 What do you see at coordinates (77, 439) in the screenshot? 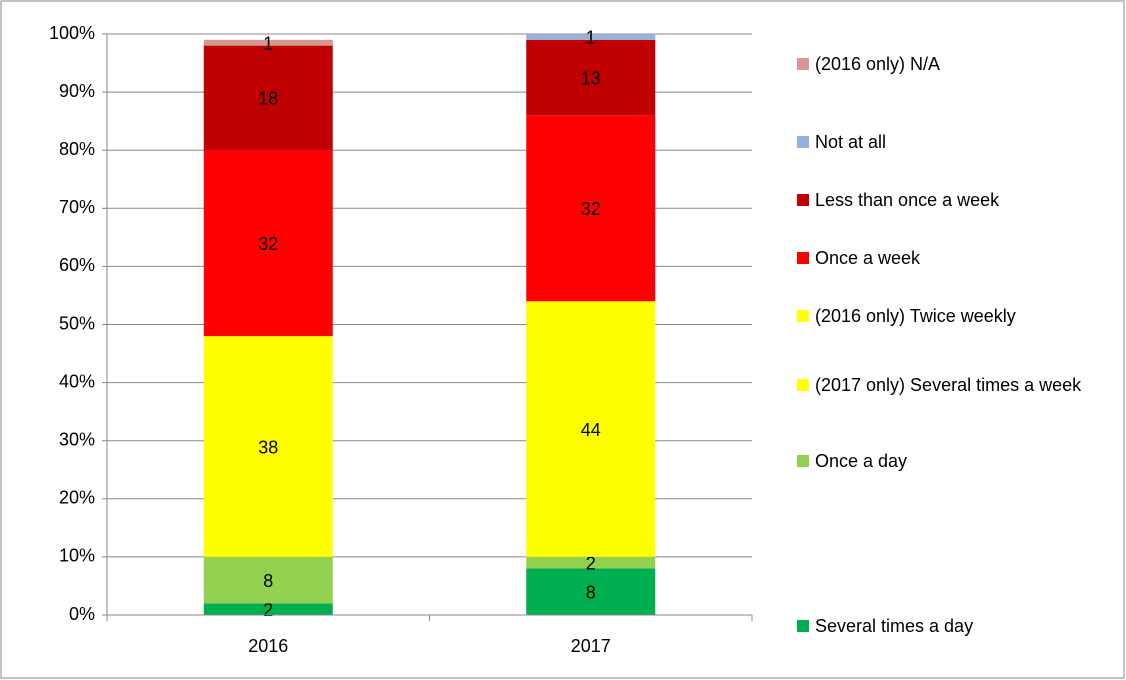
I see `y-tick-label: 30%` at bounding box center [77, 439].